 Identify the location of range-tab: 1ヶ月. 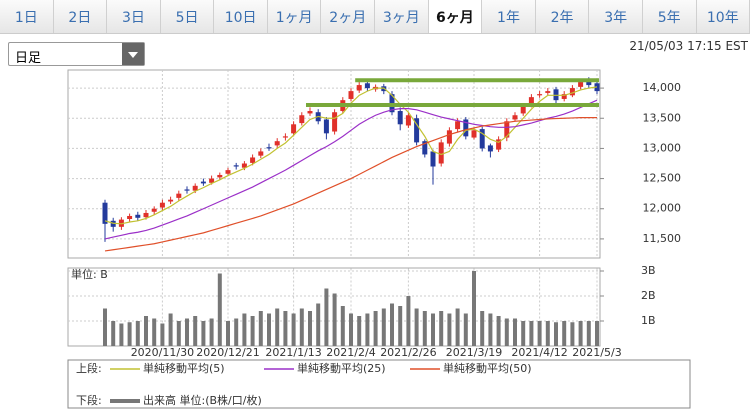
(294, 16).